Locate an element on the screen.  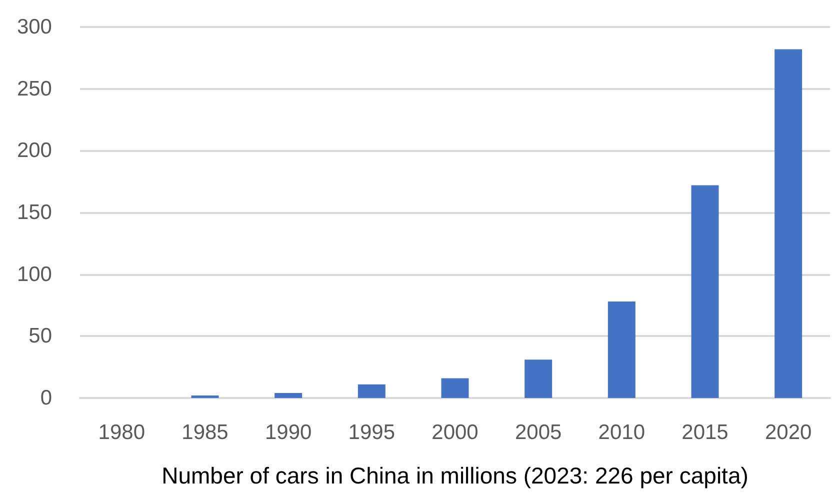
y-tick-label: 50 is located at coordinates (40, 336).